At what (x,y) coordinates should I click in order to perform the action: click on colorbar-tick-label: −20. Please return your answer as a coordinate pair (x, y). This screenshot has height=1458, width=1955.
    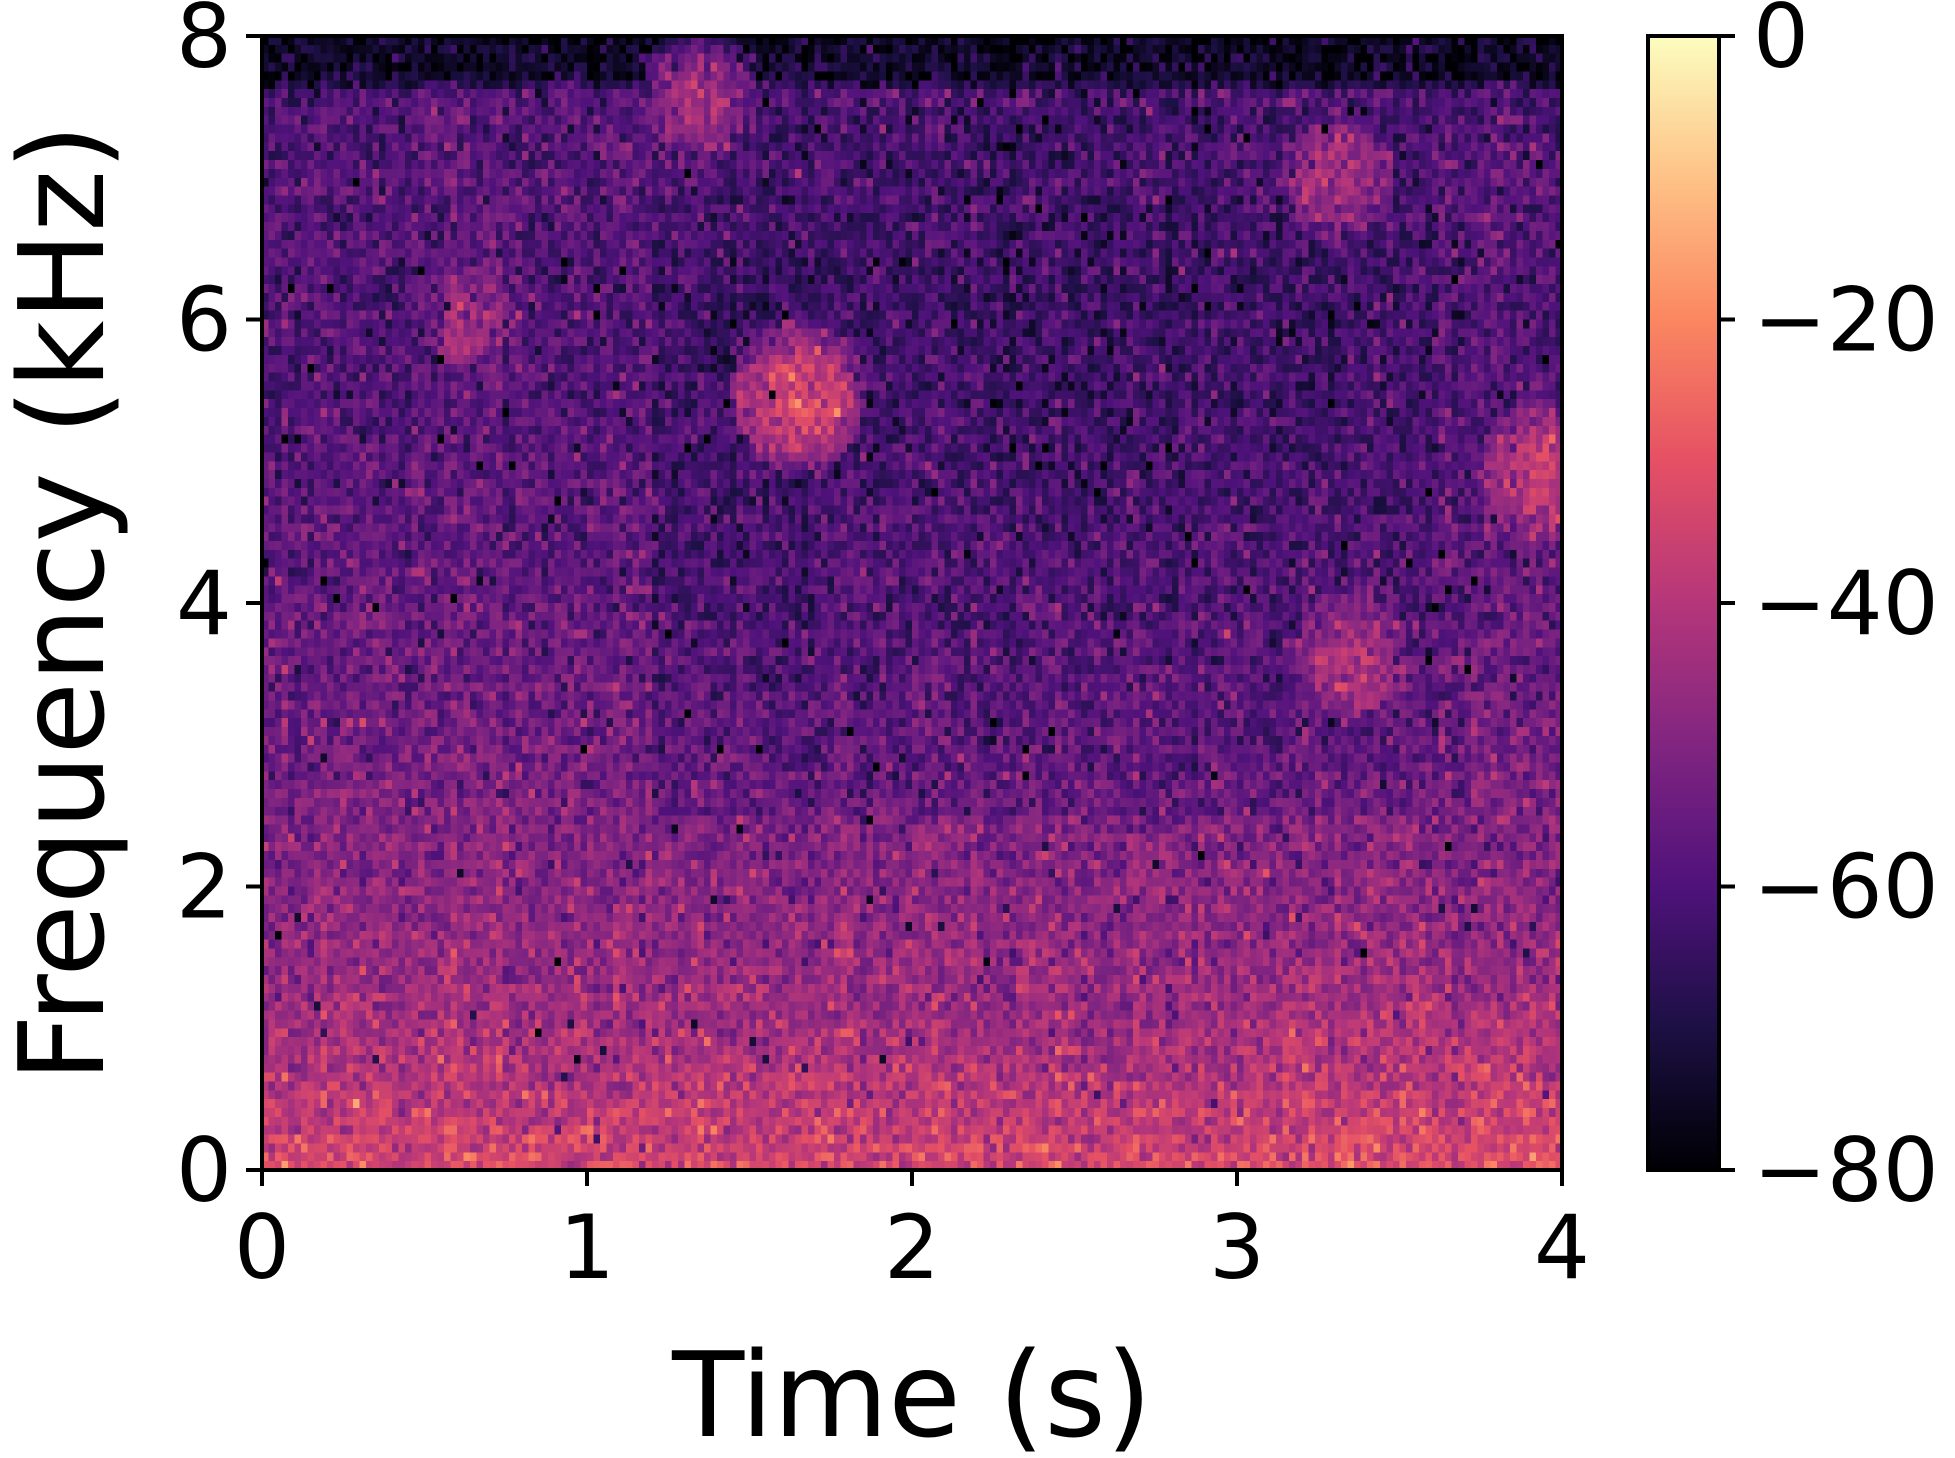
    Looking at the image, I should click on (1846, 320).